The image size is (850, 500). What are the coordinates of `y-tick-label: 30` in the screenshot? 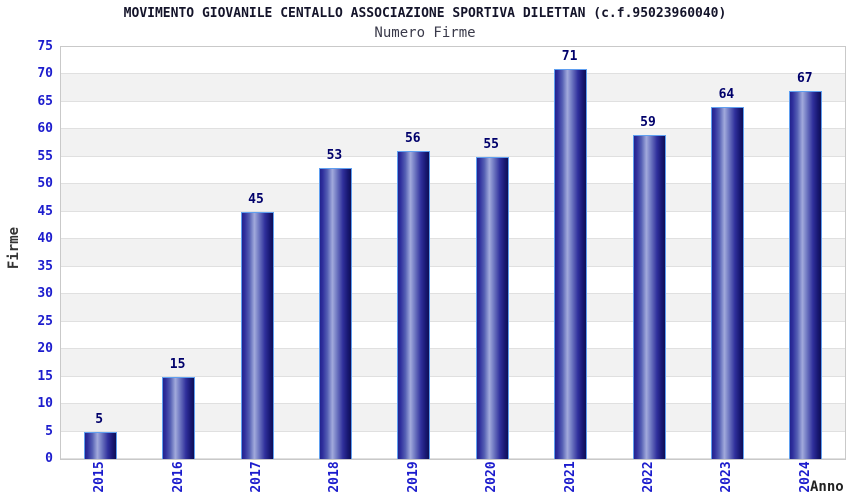 It's located at (45, 294).